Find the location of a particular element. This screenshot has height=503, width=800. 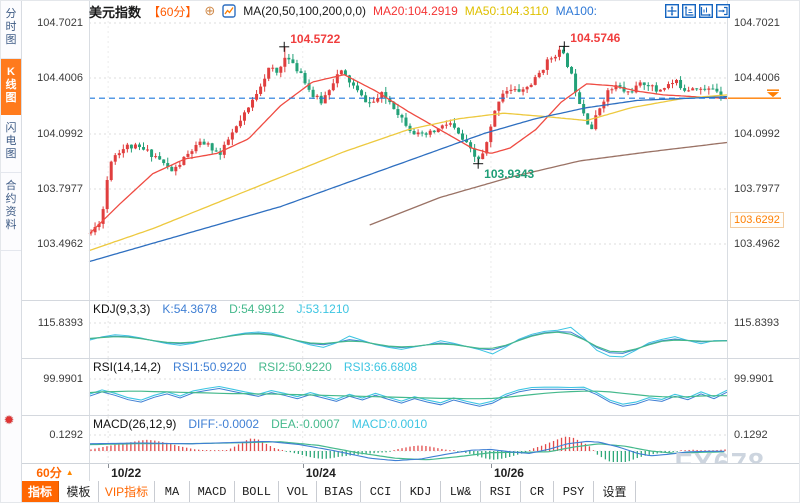

rsi-title: RSI(14,14,2) is located at coordinates (127, 367).